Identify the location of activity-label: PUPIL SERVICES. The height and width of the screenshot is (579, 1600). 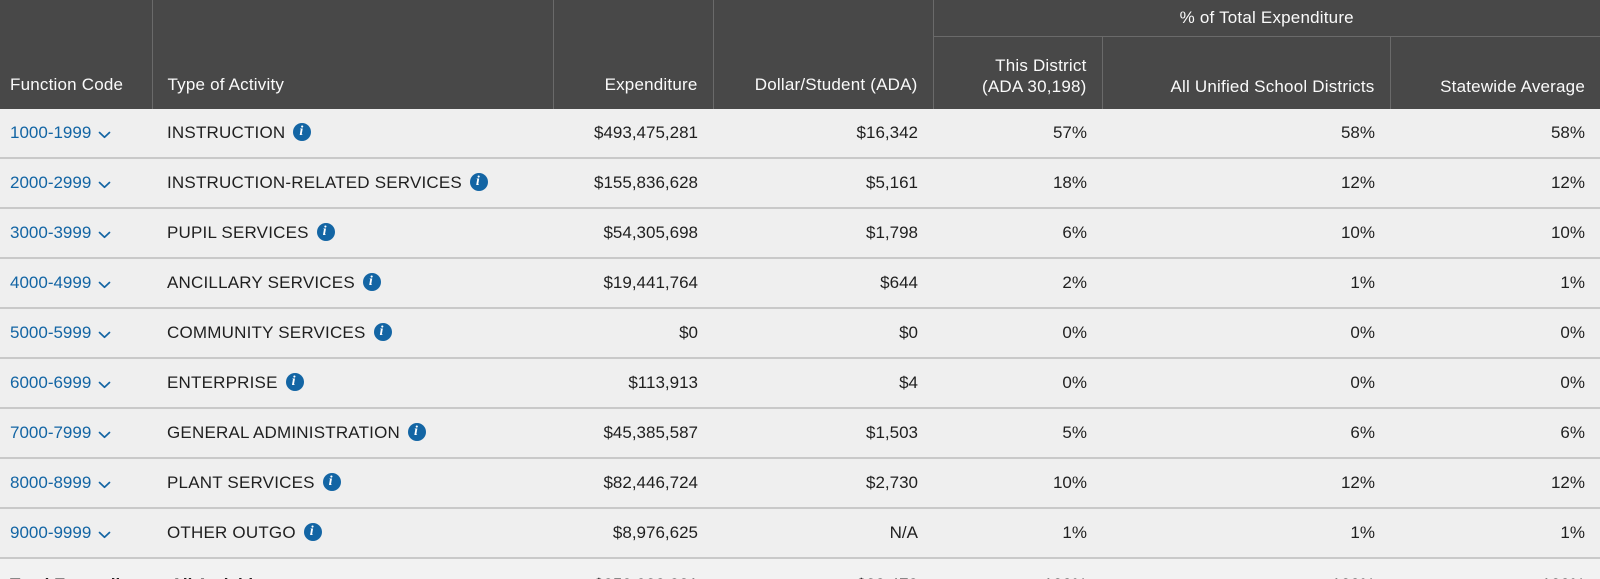
(238, 232).